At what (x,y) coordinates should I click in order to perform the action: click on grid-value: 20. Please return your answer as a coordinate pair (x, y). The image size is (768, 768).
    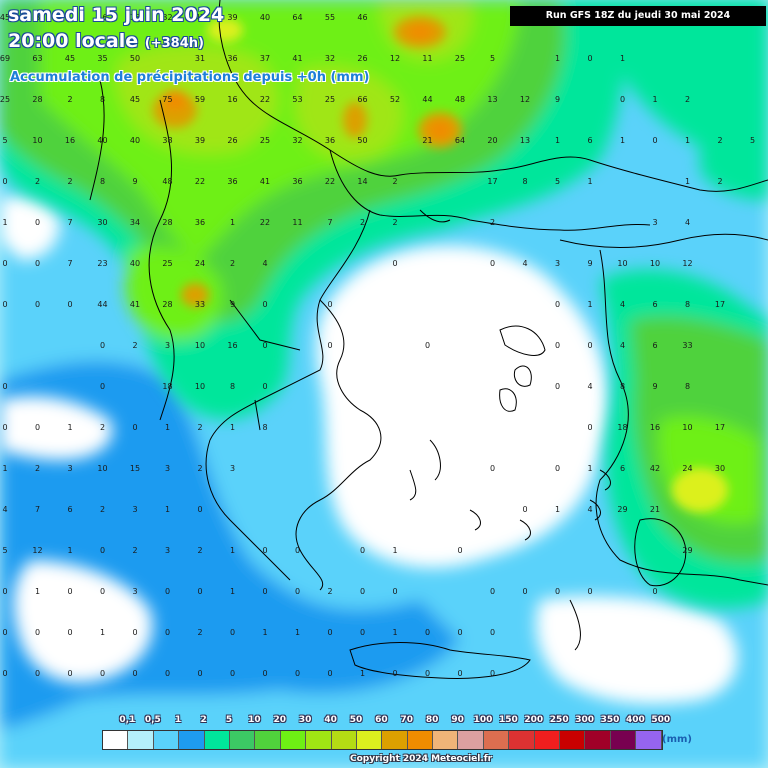
    Looking at the image, I should click on (492, 140).